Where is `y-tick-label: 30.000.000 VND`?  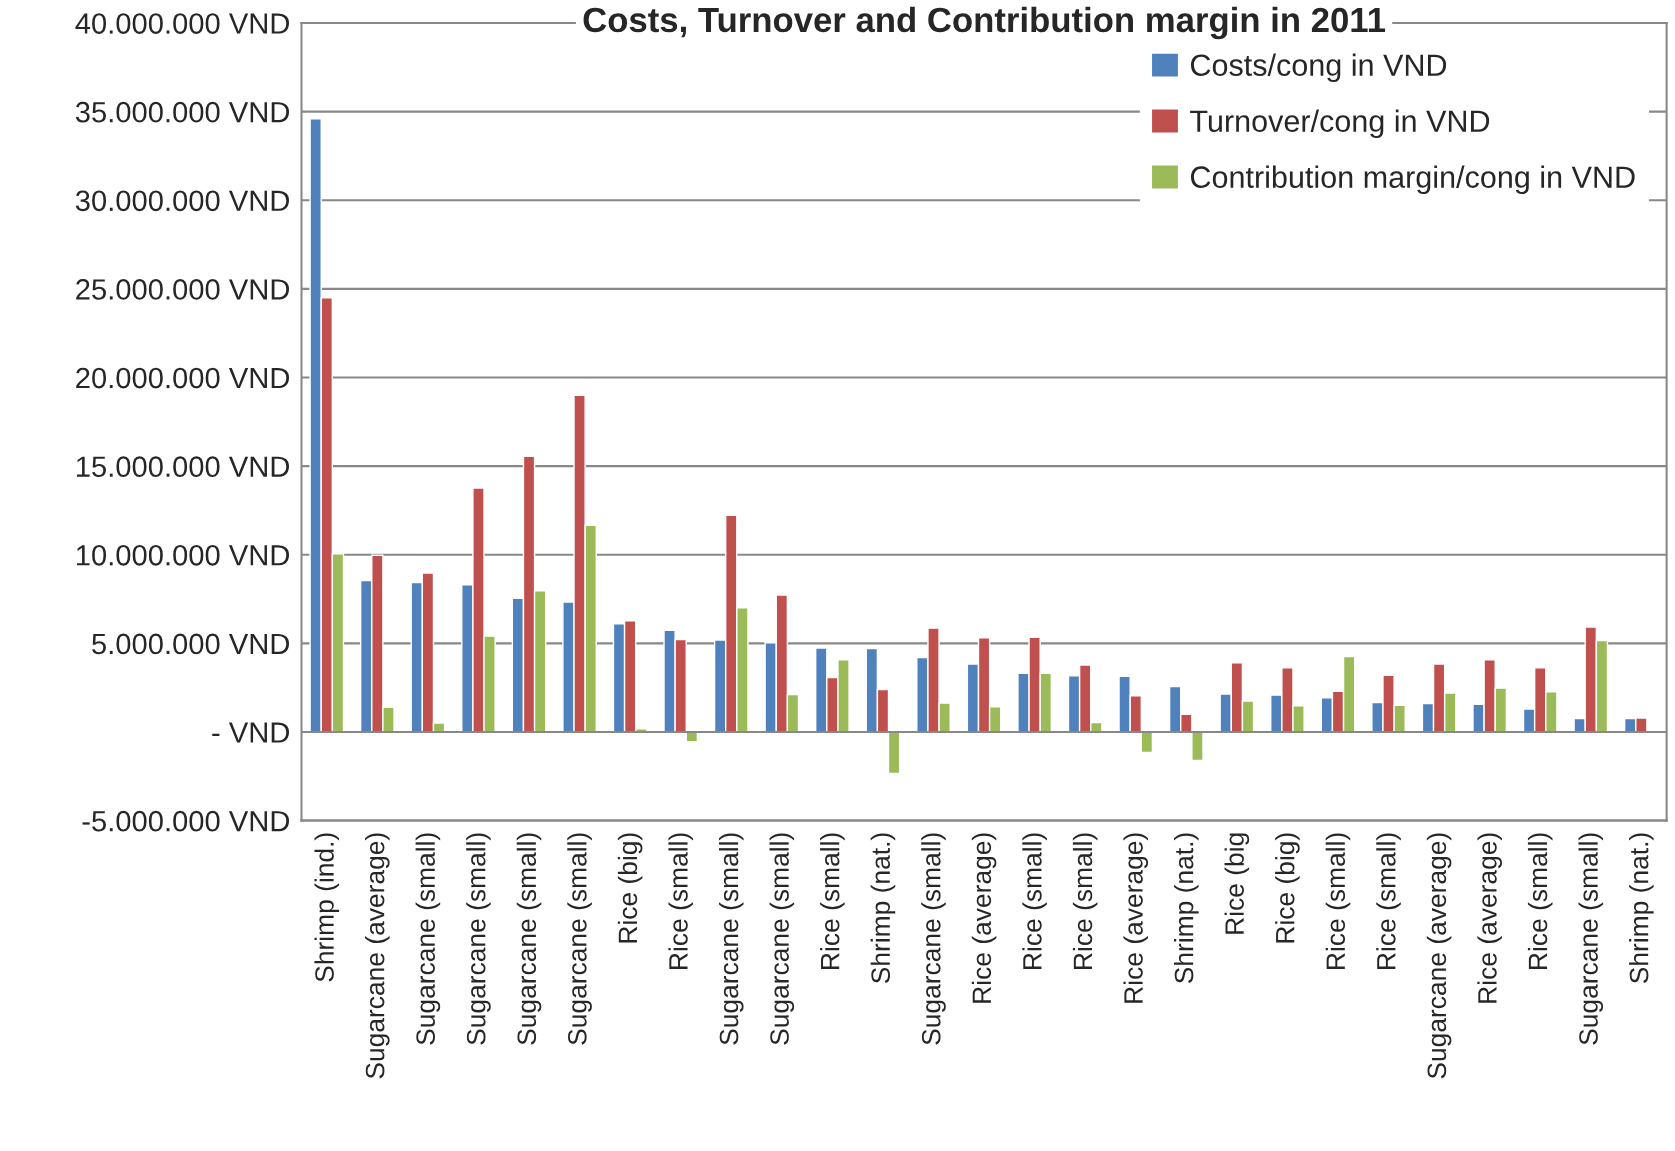
y-tick-label: 30.000.000 VND is located at coordinates (182, 201).